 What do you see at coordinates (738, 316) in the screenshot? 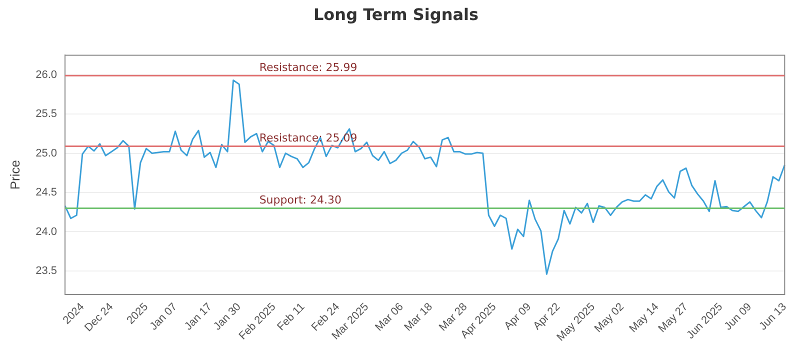
I see `x-tick-label: Jun 09` at bounding box center [738, 316].